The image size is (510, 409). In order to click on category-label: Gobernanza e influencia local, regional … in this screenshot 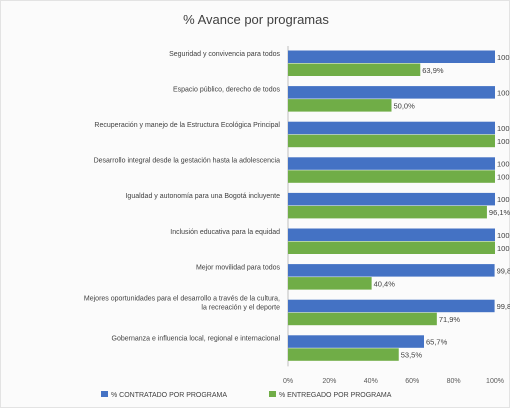, I will do `click(196, 339)`.